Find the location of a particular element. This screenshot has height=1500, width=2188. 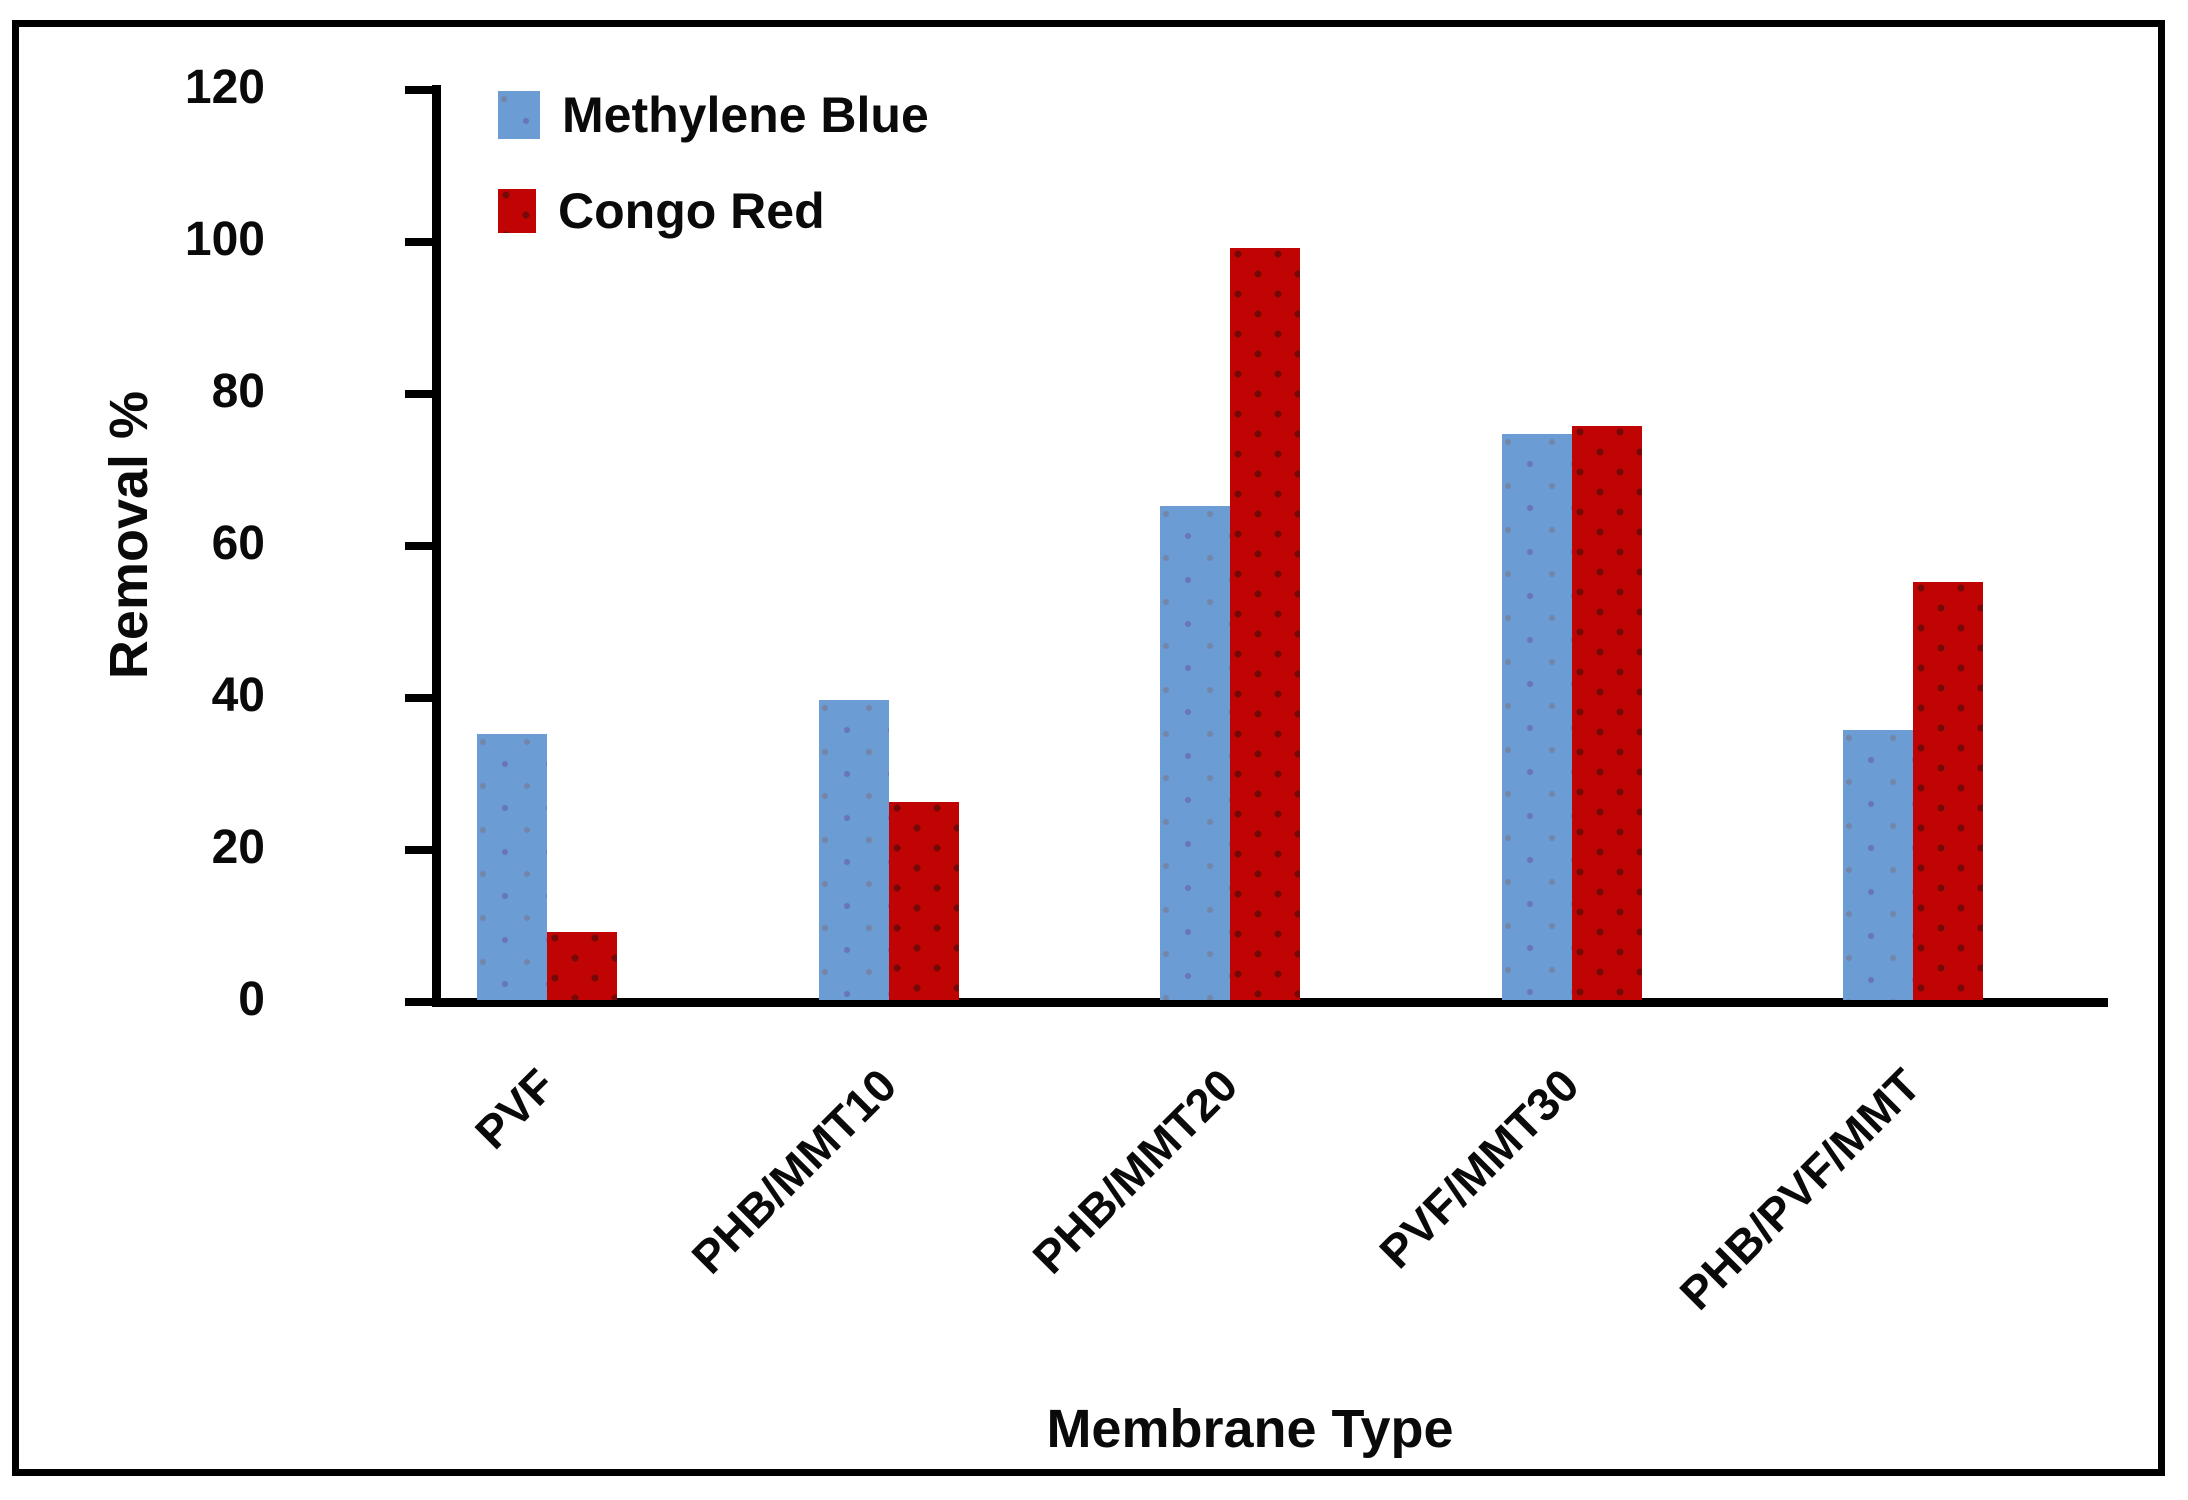

x-axis-title: Membrane Type is located at coordinates (1250, 1429).